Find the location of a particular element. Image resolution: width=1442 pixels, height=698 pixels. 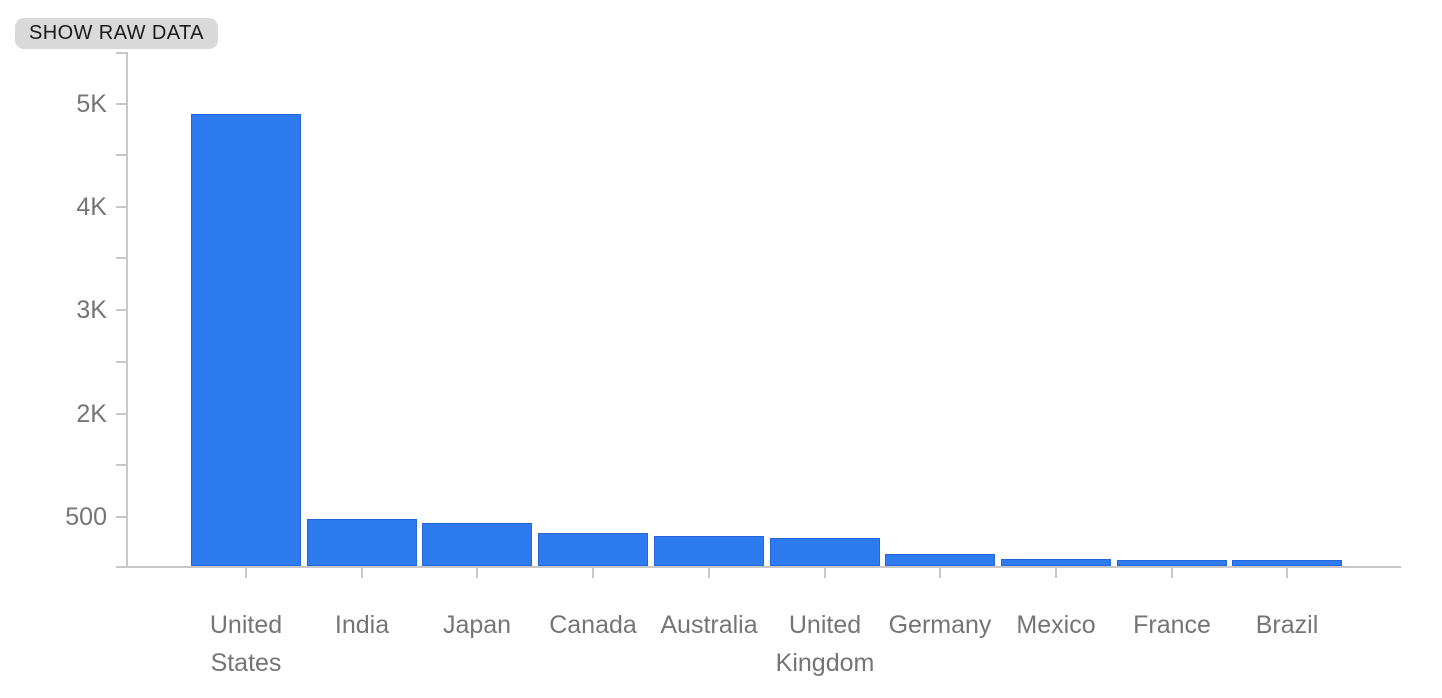

x-axis-label: Germany is located at coordinates (940, 625).